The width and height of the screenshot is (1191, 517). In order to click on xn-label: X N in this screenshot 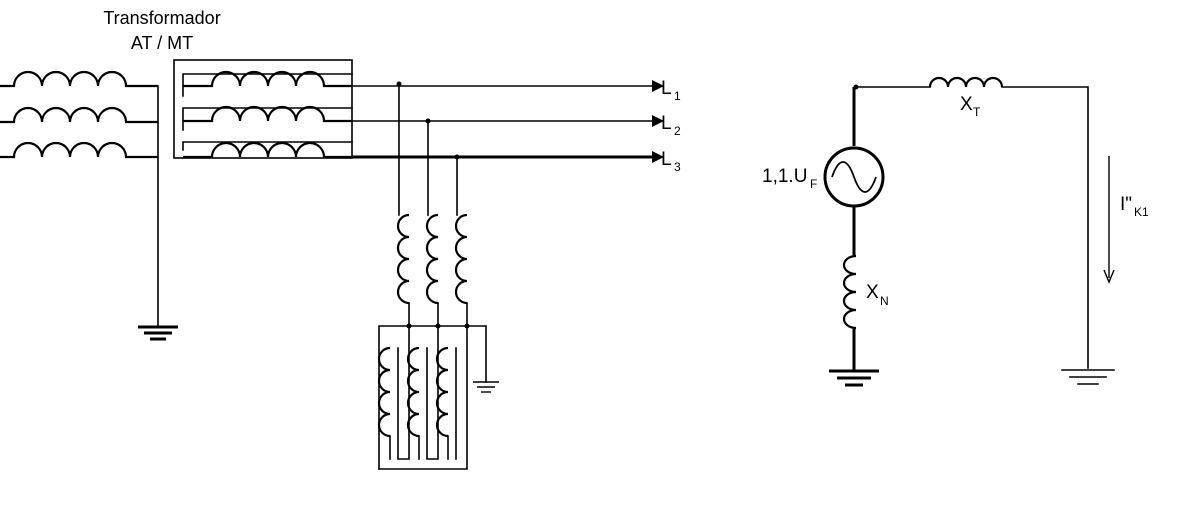, I will do `click(877, 295)`.